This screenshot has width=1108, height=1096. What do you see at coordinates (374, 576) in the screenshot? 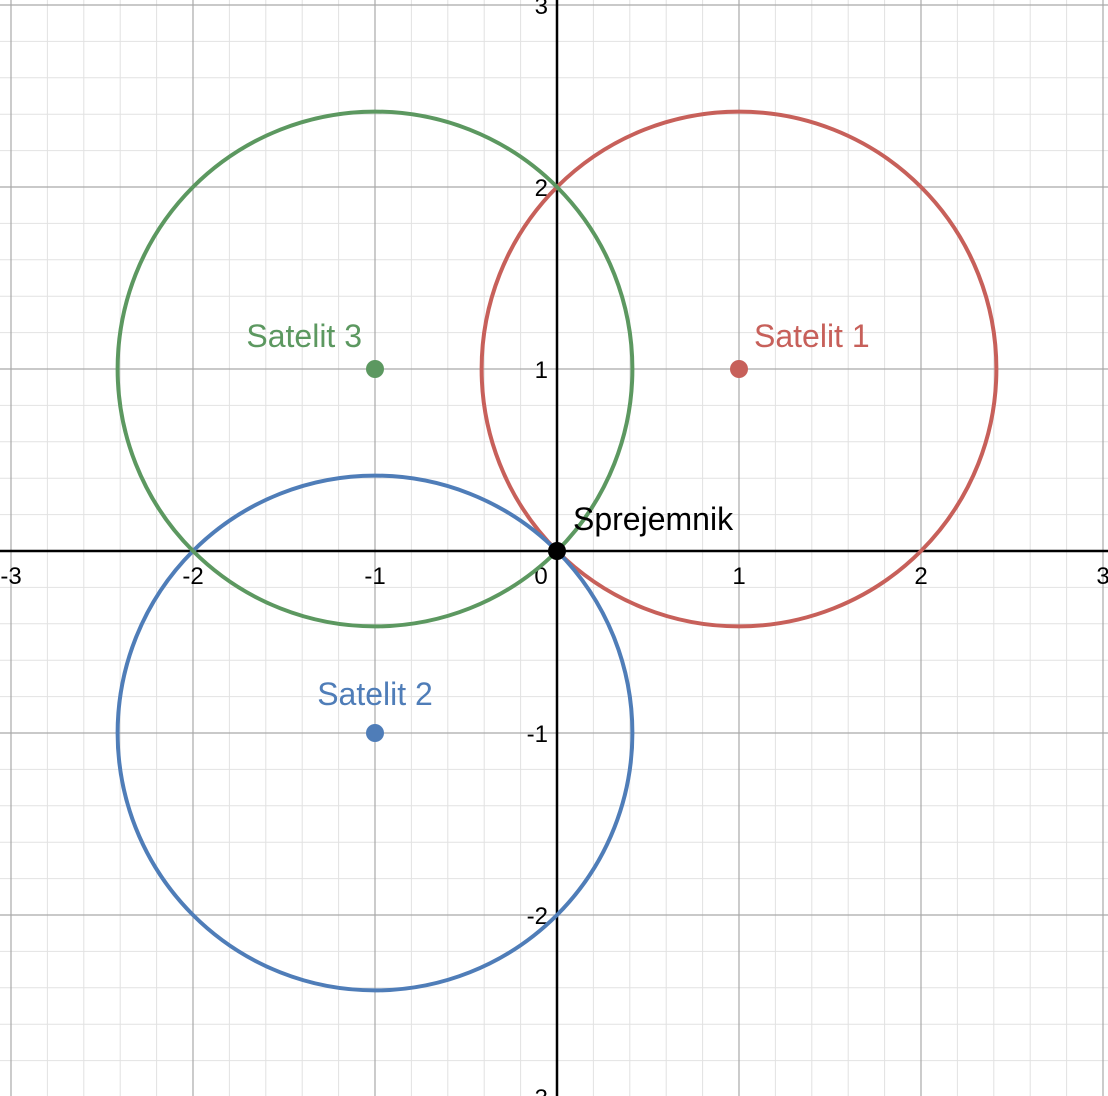
I see `x-tick-label: -1` at bounding box center [374, 576].